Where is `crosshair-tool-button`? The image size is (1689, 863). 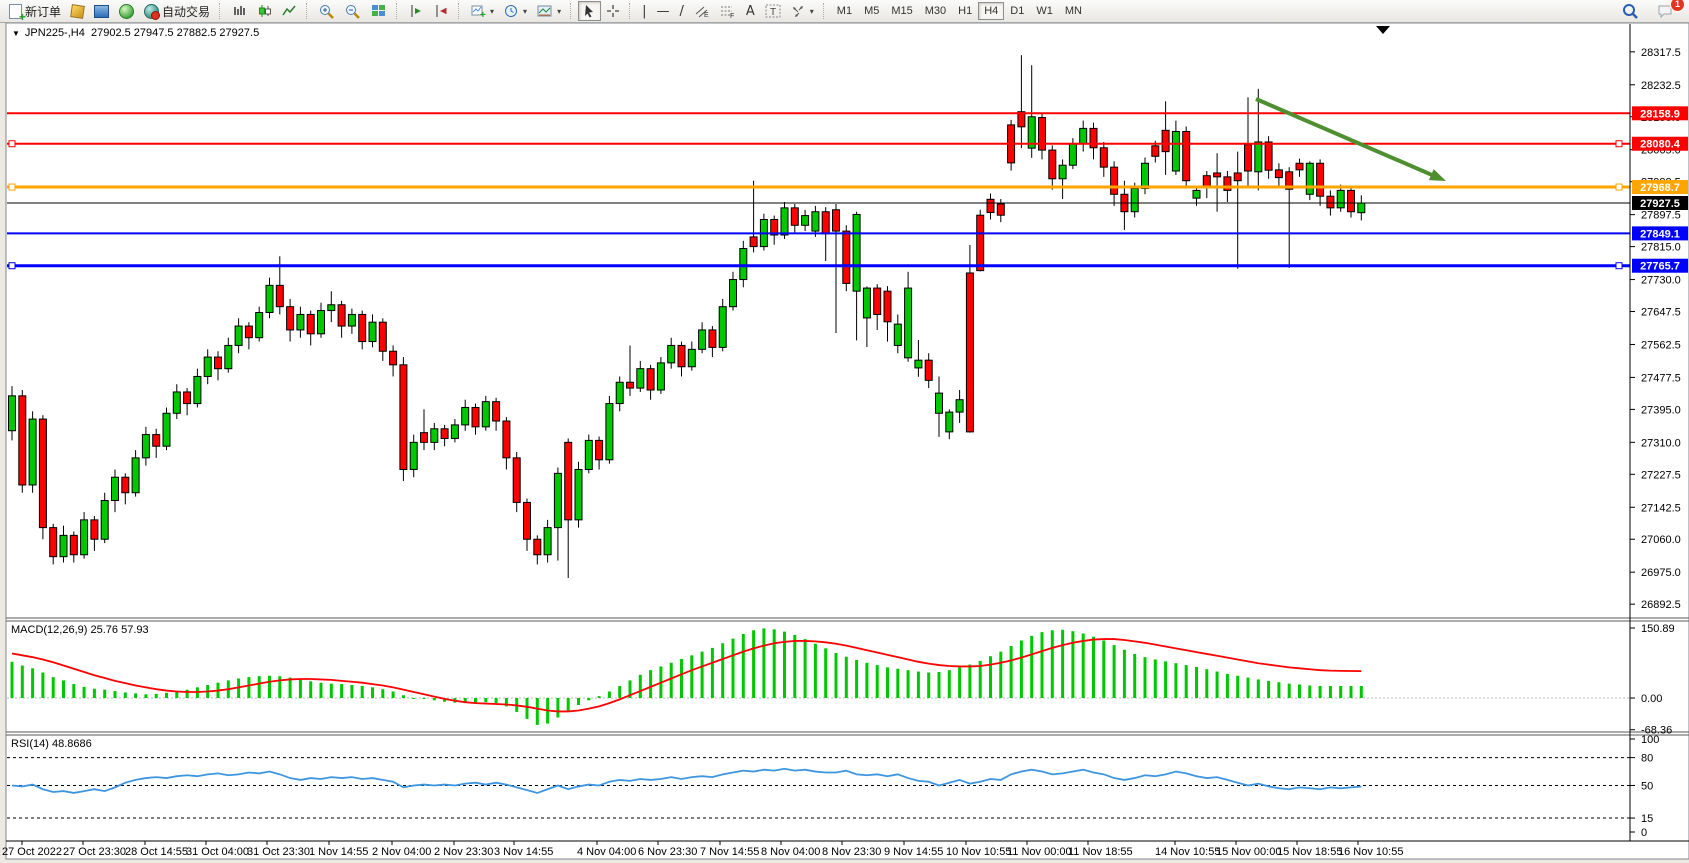
crosshair-tool-button is located at coordinates (613, 11).